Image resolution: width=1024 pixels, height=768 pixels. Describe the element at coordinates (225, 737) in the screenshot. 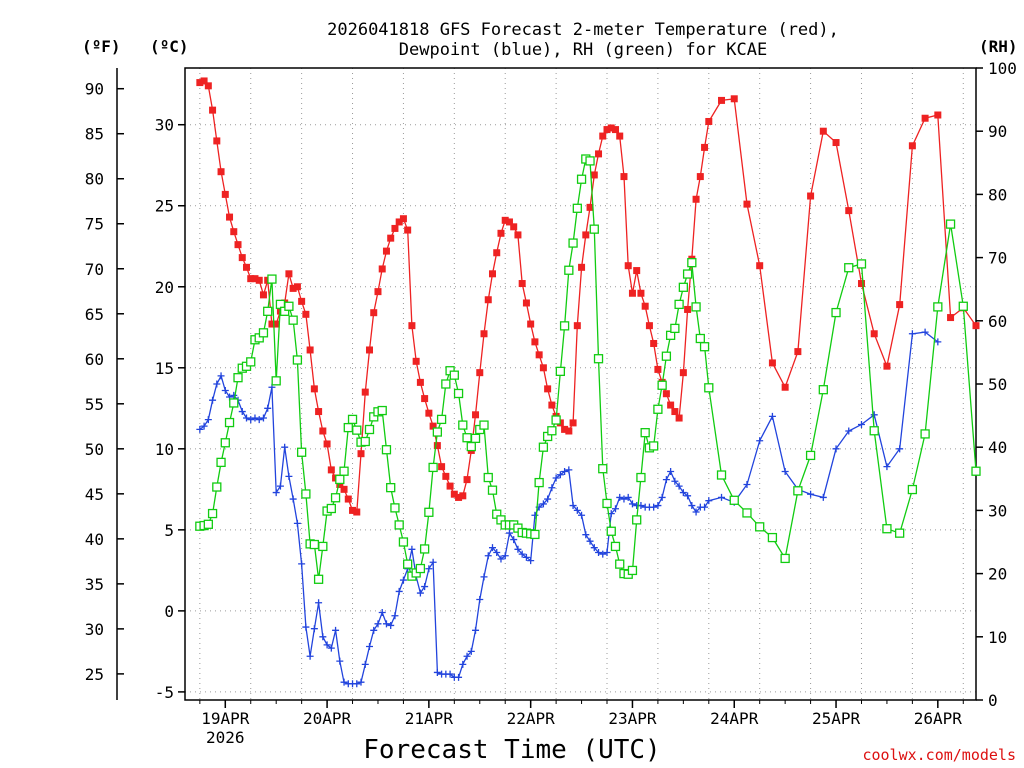

I see `x-tick-sublabel: 2026` at that location.